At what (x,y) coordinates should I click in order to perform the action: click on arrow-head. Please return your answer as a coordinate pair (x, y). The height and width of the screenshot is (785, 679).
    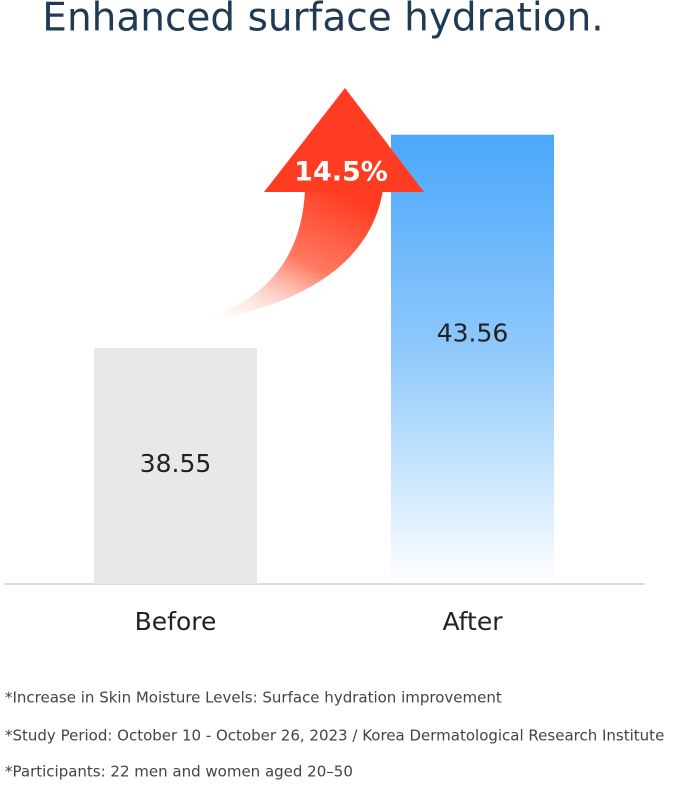
    Looking at the image, I should click on (344, 140).